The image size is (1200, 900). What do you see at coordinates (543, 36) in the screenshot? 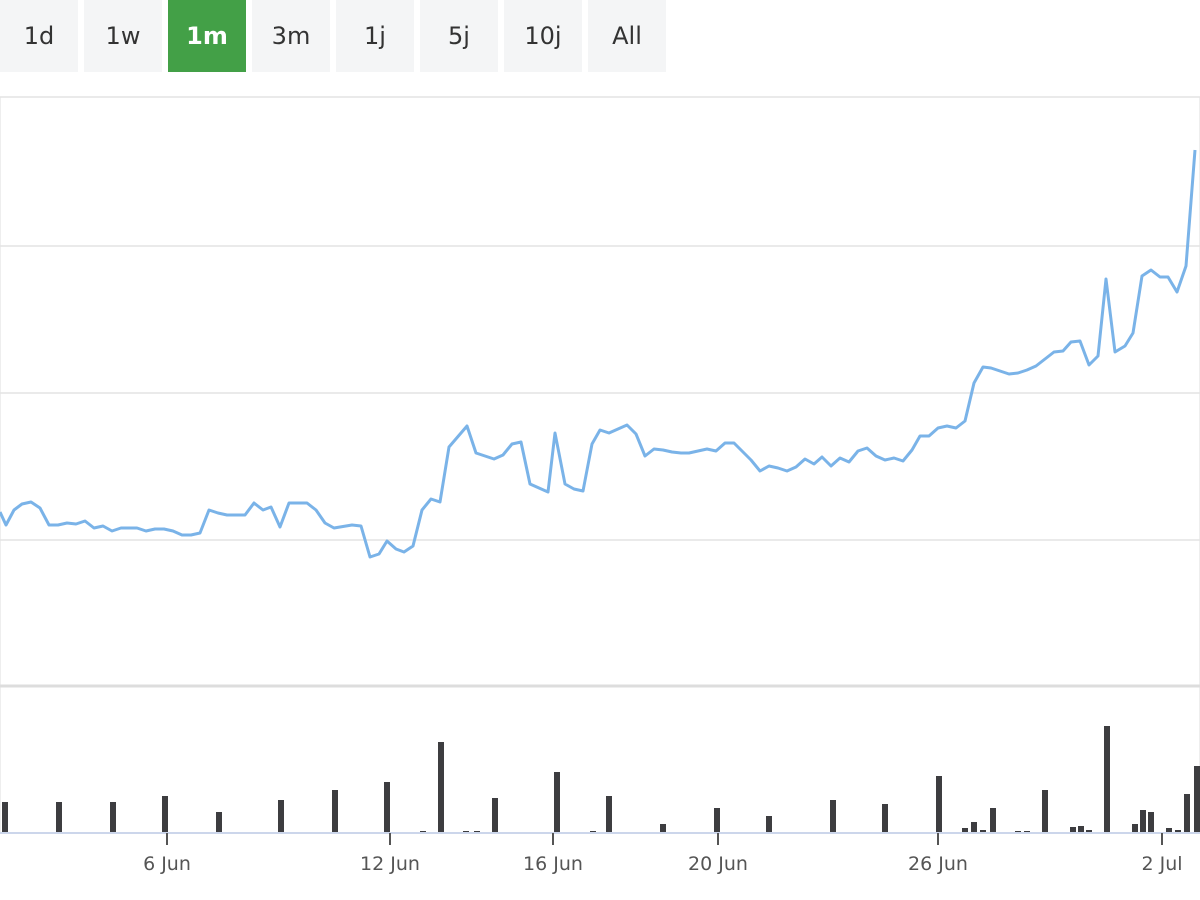
I see `range-button: 10j` at bounding box center [543, 36].